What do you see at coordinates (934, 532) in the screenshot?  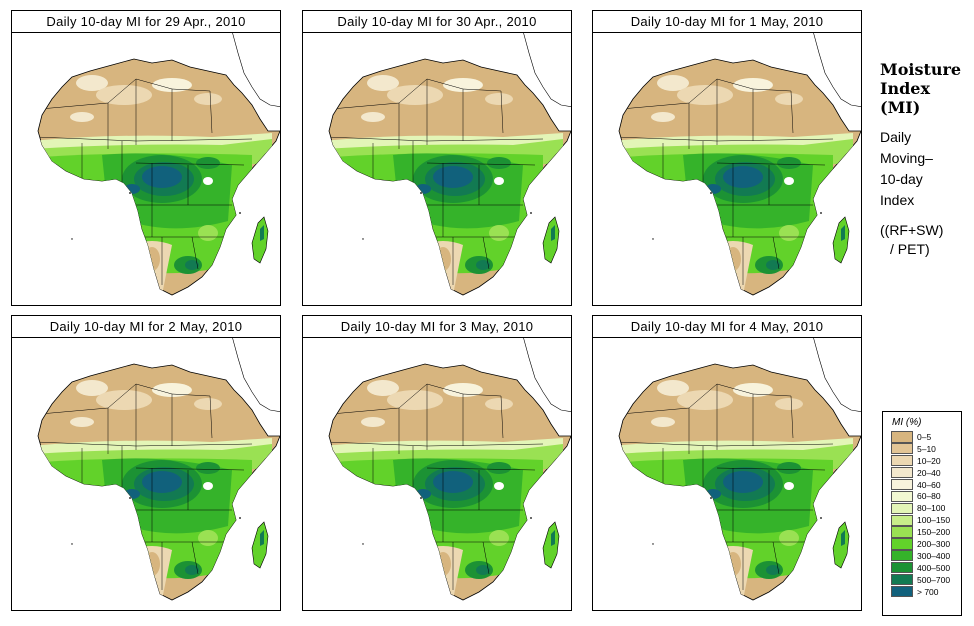 I see `legend-label: 150–200` at bounding box center [934, 532].